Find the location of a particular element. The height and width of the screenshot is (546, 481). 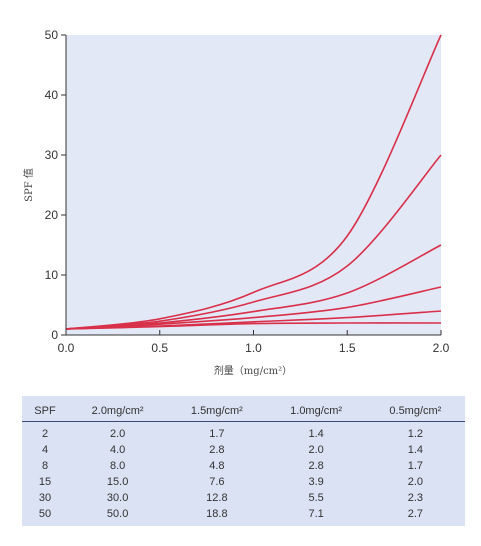

table-cell: 8.0 is located at coordinates (117, 466).